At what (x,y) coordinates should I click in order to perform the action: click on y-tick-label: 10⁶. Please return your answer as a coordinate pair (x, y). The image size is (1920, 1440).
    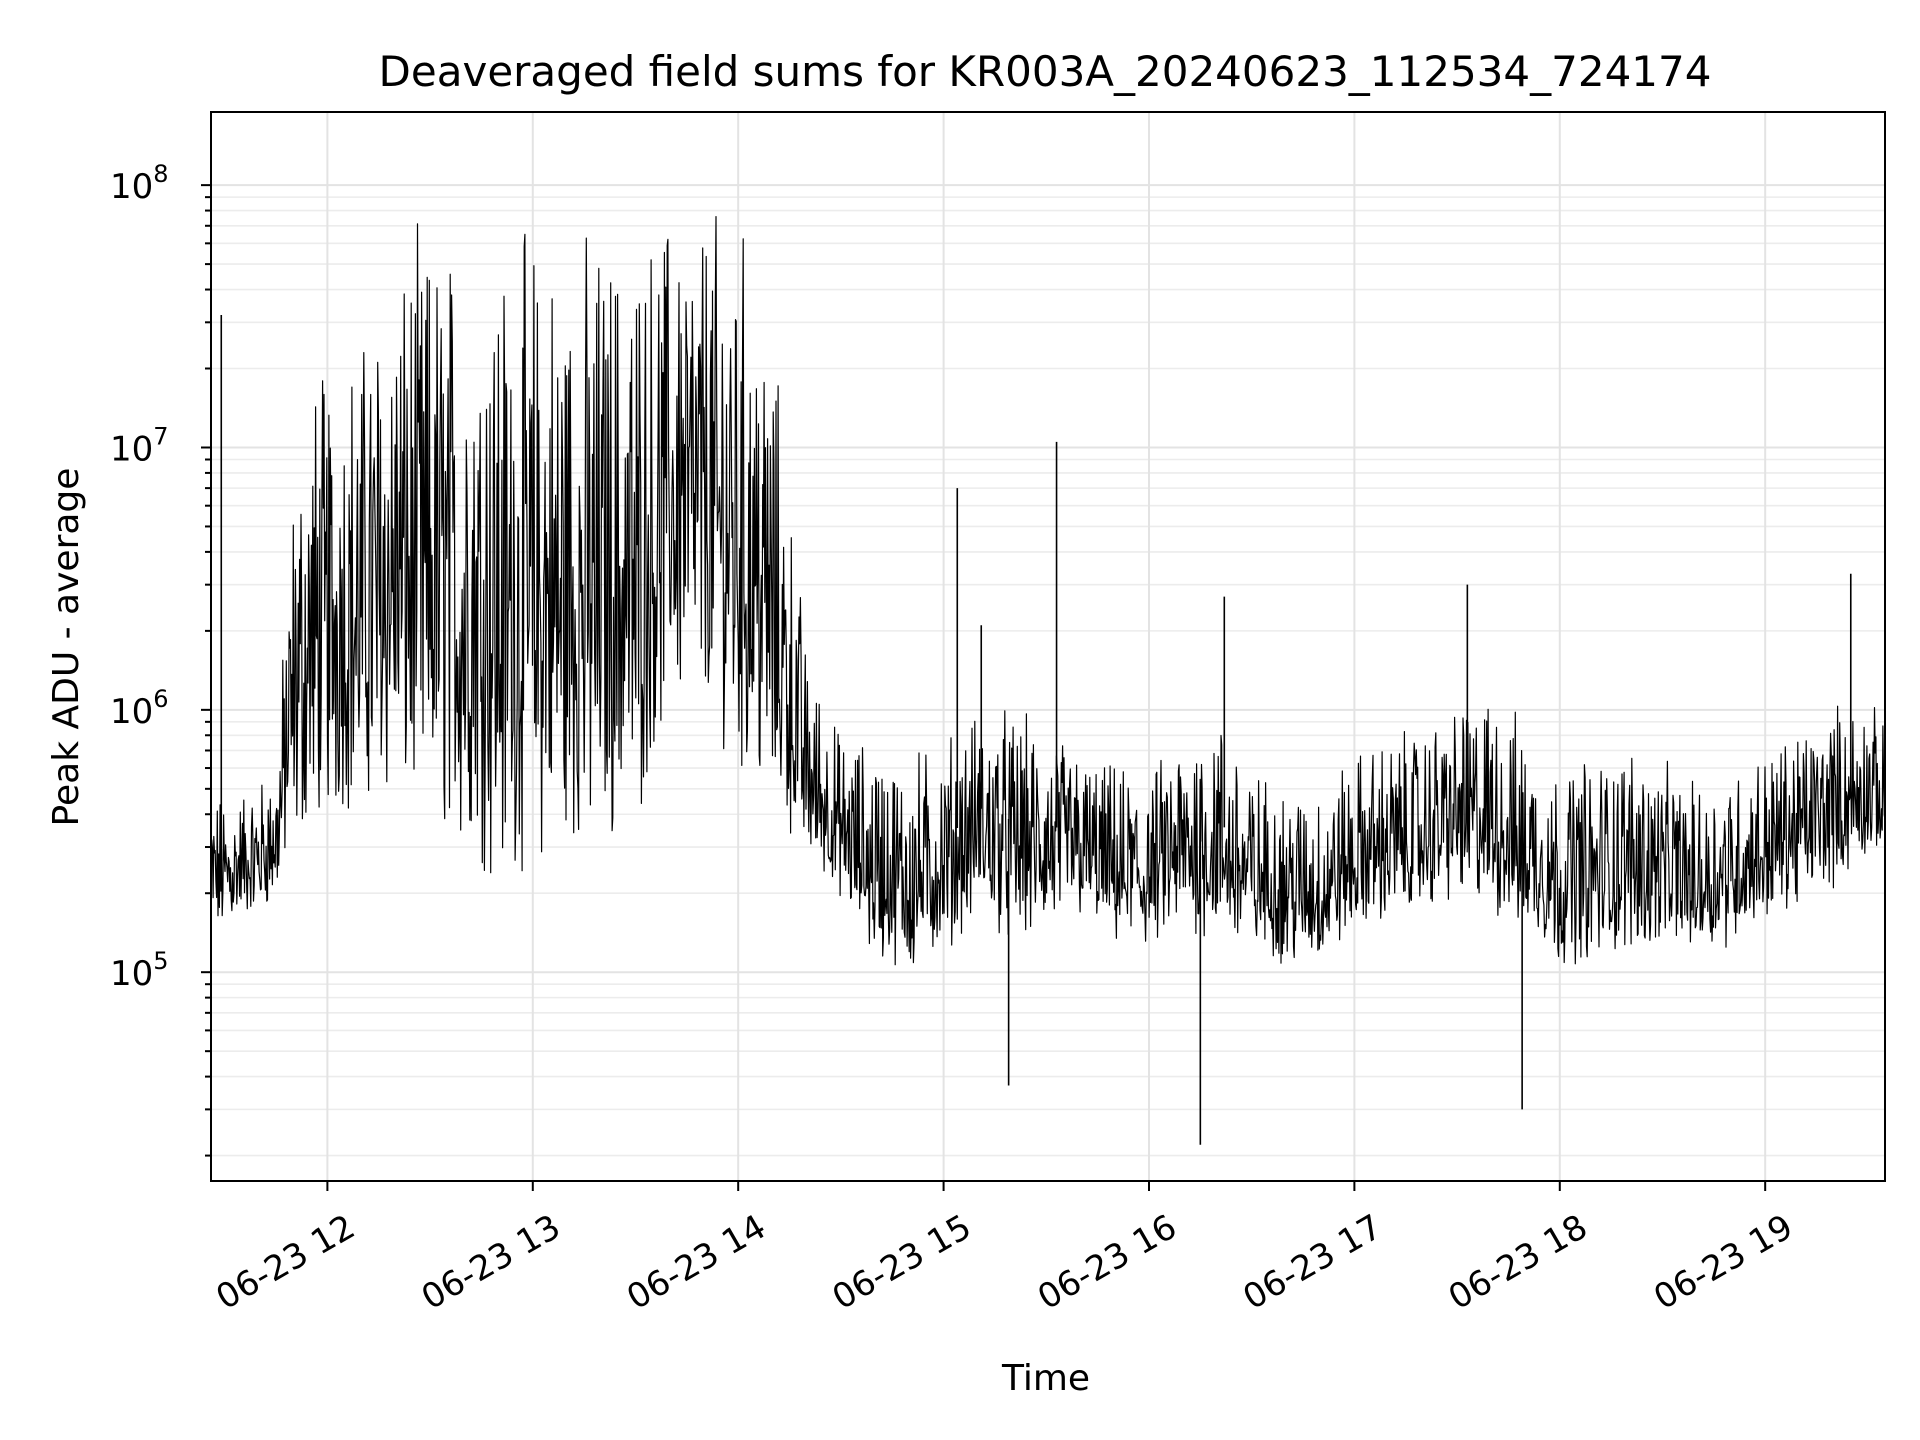
    Looking at the image, I should click on (139, 708).